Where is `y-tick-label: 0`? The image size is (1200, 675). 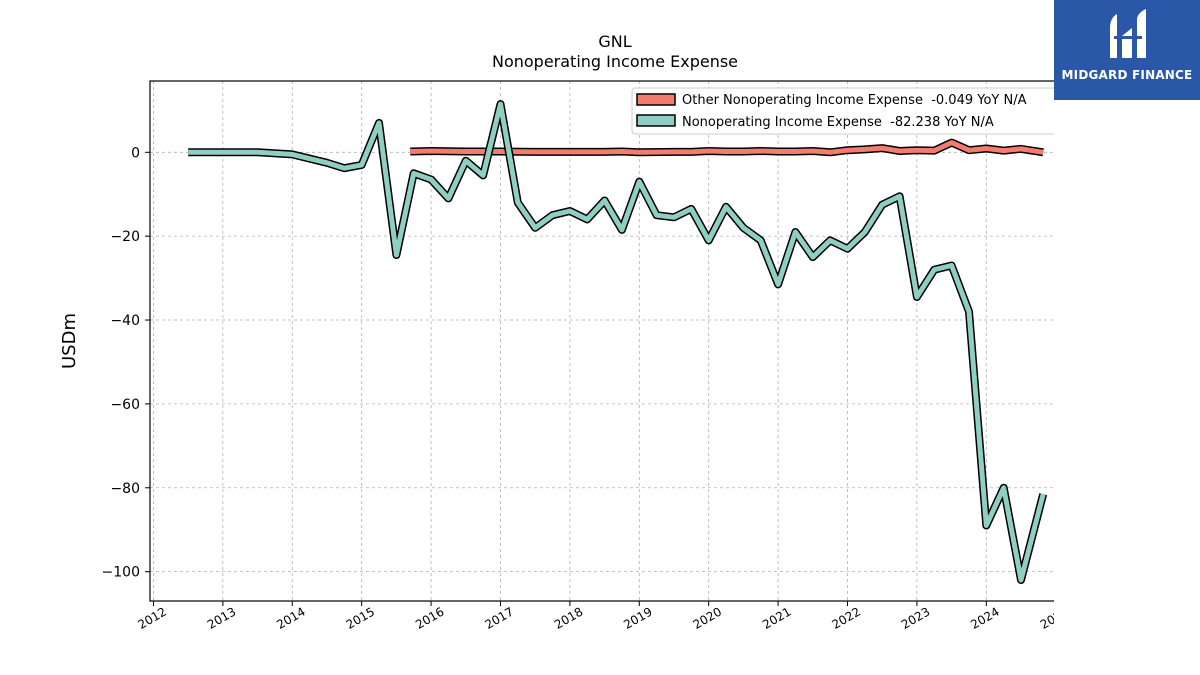 y-tick-label: 0 is located at coordinates (135, 153).